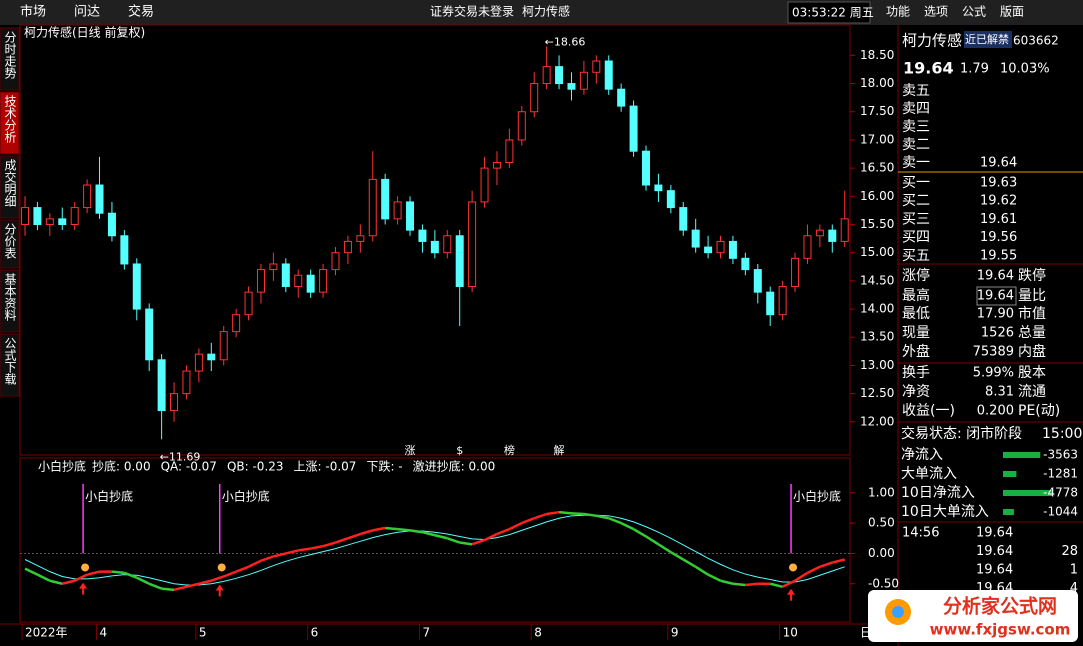 Image resolution: width=1083 pixels, height=646 pixels. Describe the element at coordinates (1032, 313) in the screenshot. I see `stat-label: 市值` at that location.